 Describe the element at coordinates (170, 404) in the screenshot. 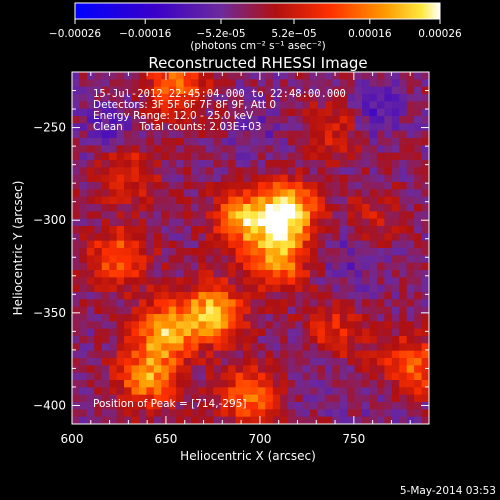

I see `annotation-peak-position: Position of Peak = [714,-295]` at that location.